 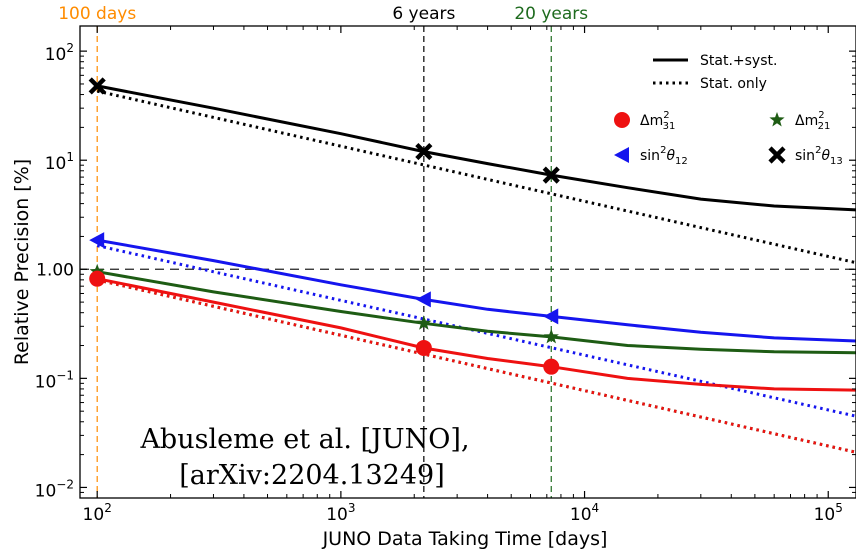 What do you see at coordinates (423, 14) in the screenshot?
I see `time-marker-label-1: 6 years` at bounding box center [423, 14].